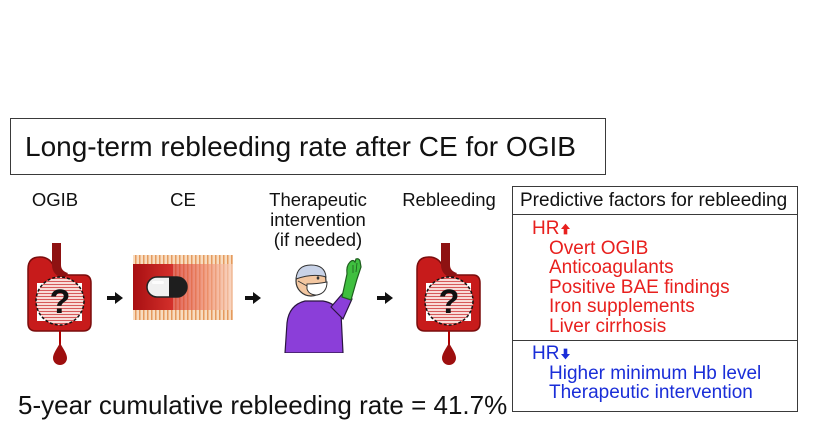 This screenshot has width=813, height=447. What do you see at coordinates (323, 305) in the screenshot?
I see `surgeon-icon` at bounding box center [323, 305].